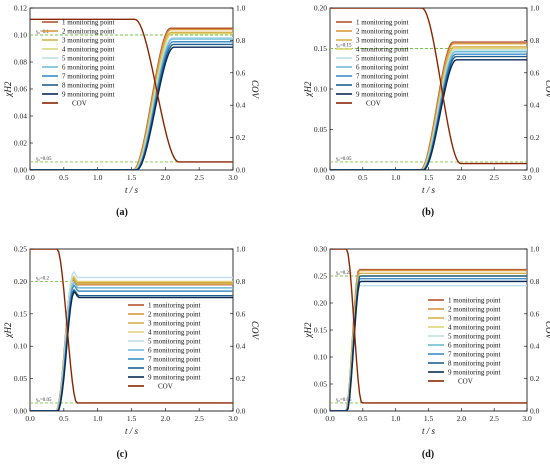 The height and width of the screenshot is (465, 550). Describe the element at coordinates (320, 249) in the screenshot. I see `y-tick-label: 0.30` at that location.